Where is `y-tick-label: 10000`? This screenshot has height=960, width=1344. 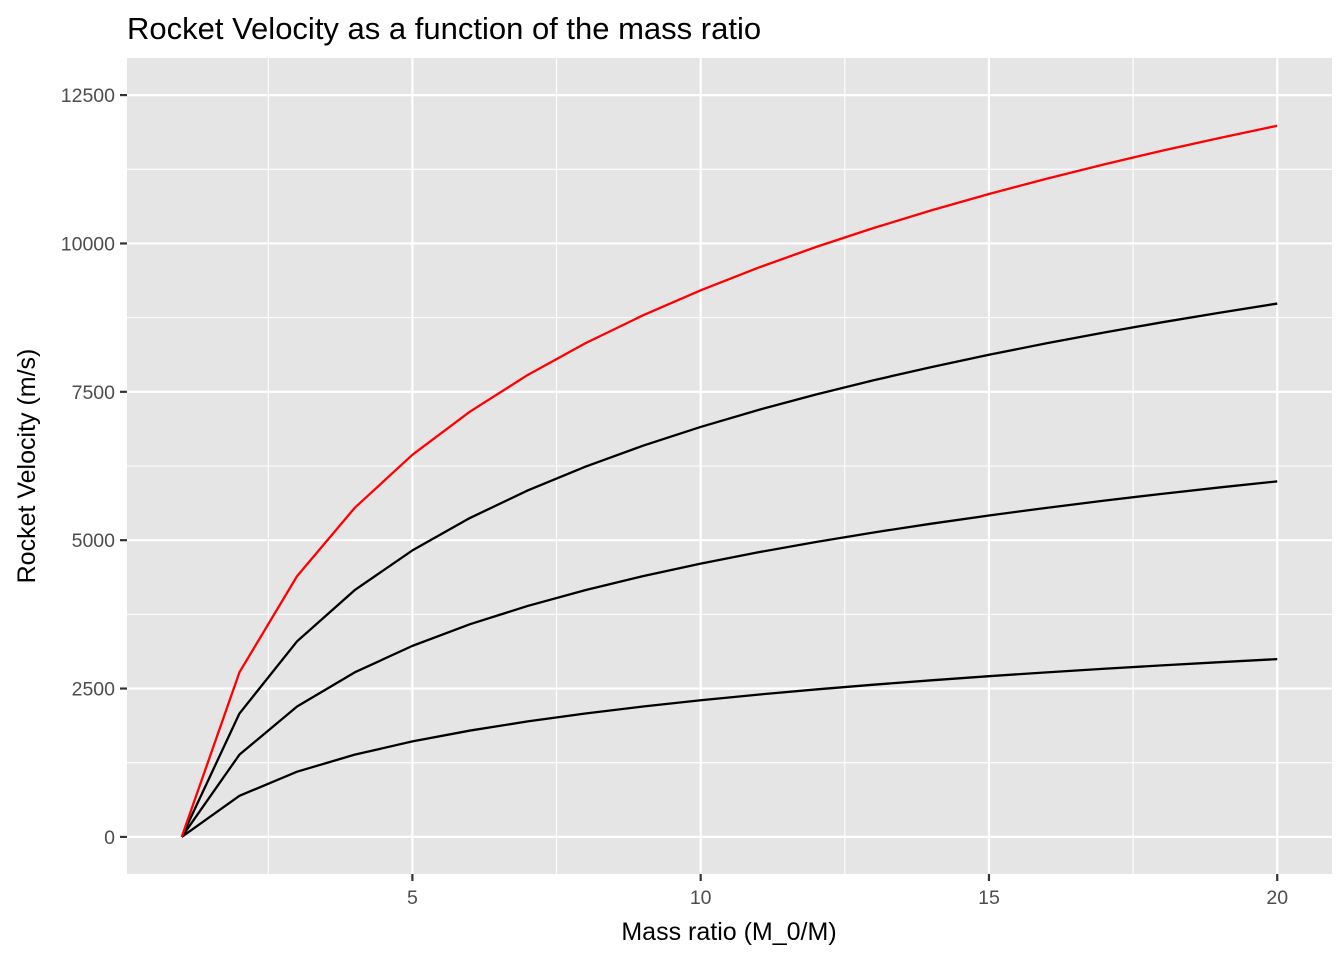
y-tick-label: 10000 is located at coordinates (88, 244).